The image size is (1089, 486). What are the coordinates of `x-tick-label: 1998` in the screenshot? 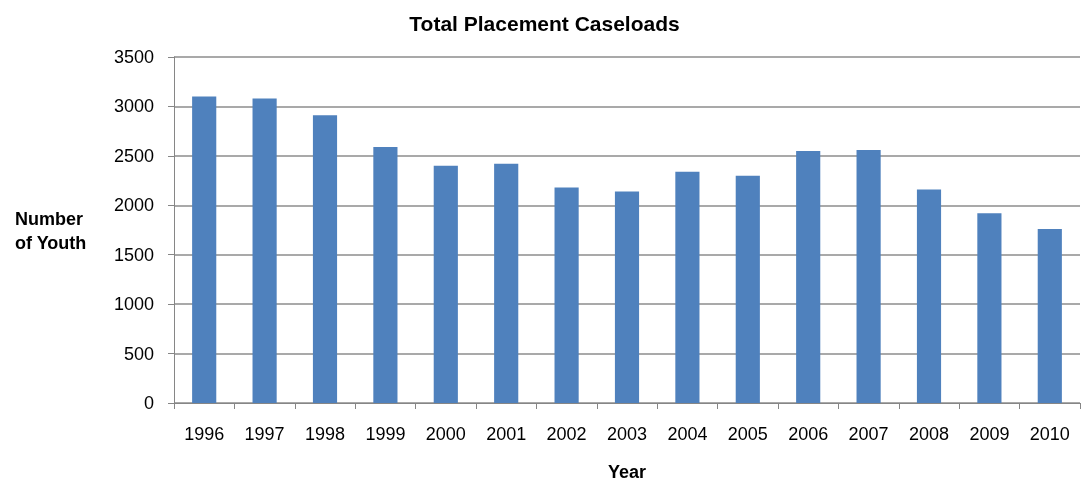 It's located at (325, 434).